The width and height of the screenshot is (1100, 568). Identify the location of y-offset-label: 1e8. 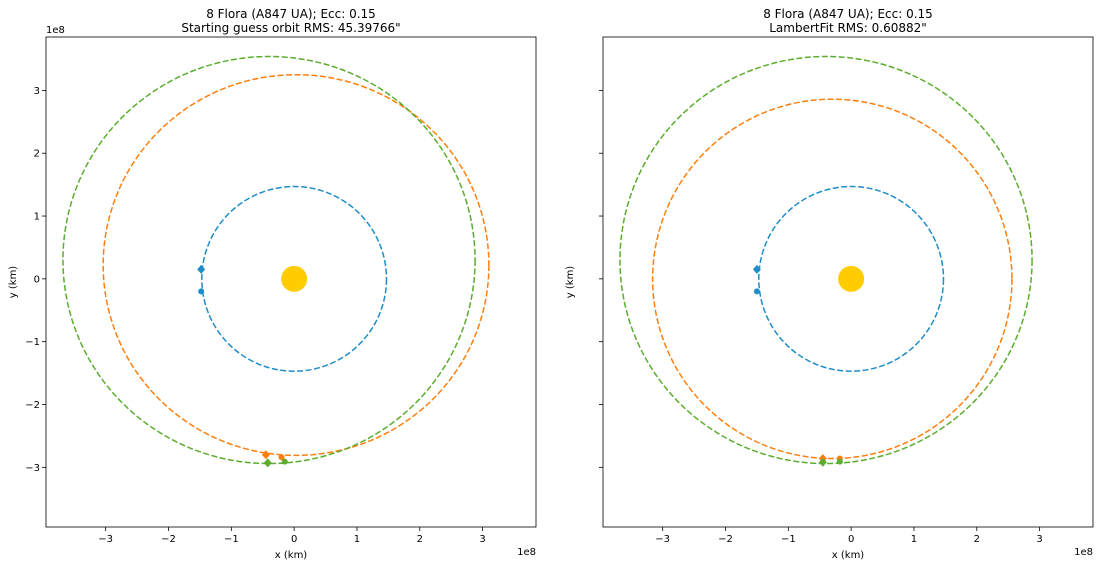
(55, 30).